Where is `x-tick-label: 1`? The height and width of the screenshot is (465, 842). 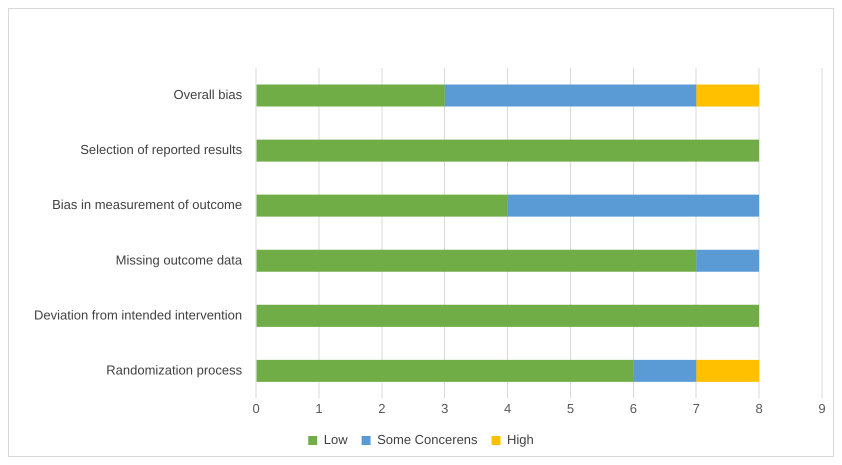 x-tick-label: 1 is located at coordinates (319, 408).